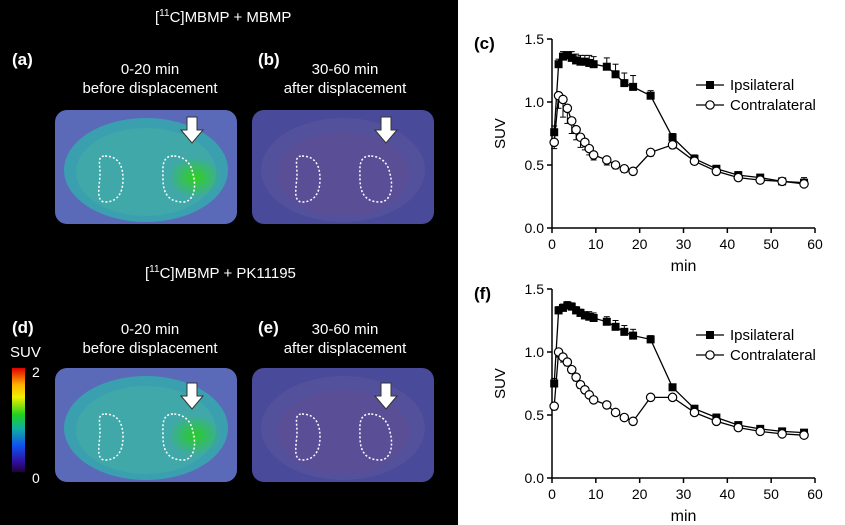 The height and width of the screenshot is (525, 845). Describe the element at coordinates (18, 420) in the screenshot. I see `colorbar` at that location.